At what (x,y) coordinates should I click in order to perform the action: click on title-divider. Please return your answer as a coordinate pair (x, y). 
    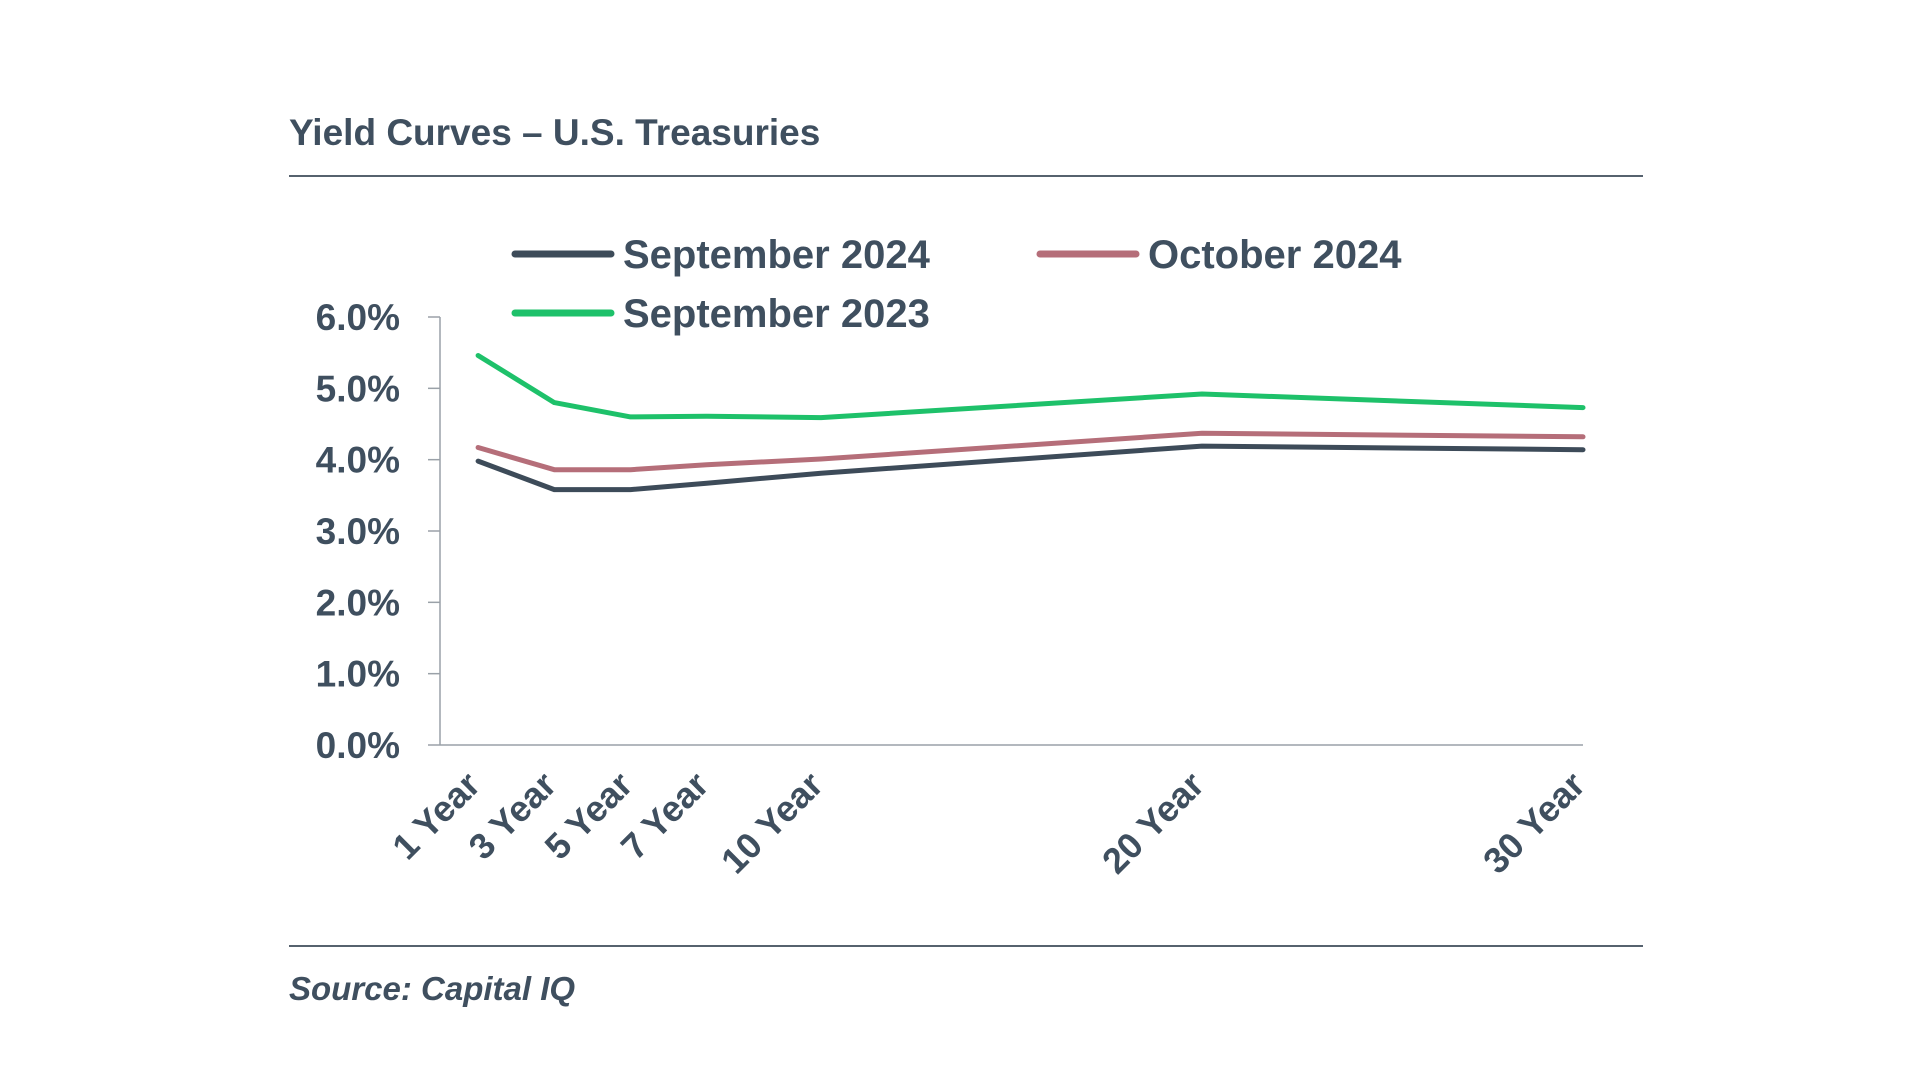
    Looking at the image, I should click on (966, 176).